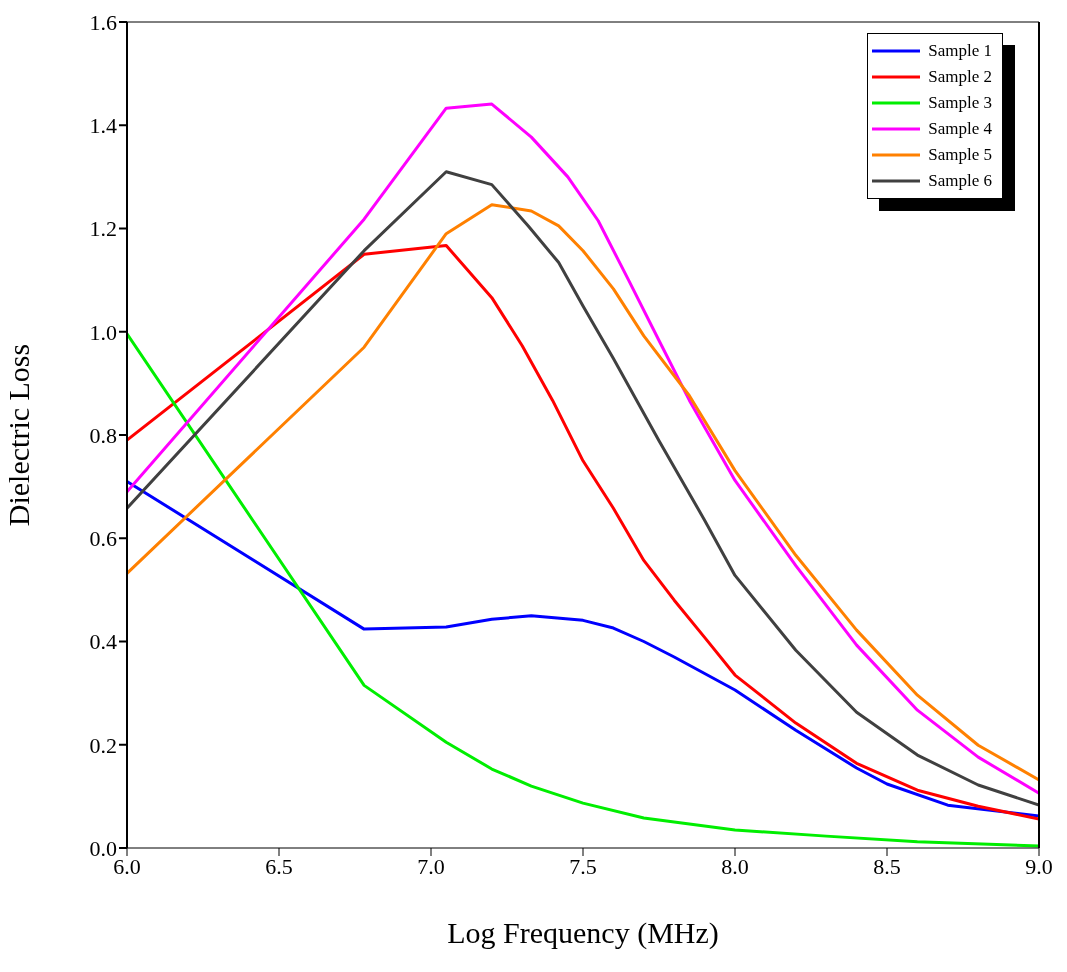 The height and width of the screenshot is (972, 1067). What do you see at coordinates (103, 642) in the screenshot?
I see `y-tick-label: 0.4` at bounding box center [103, 642].